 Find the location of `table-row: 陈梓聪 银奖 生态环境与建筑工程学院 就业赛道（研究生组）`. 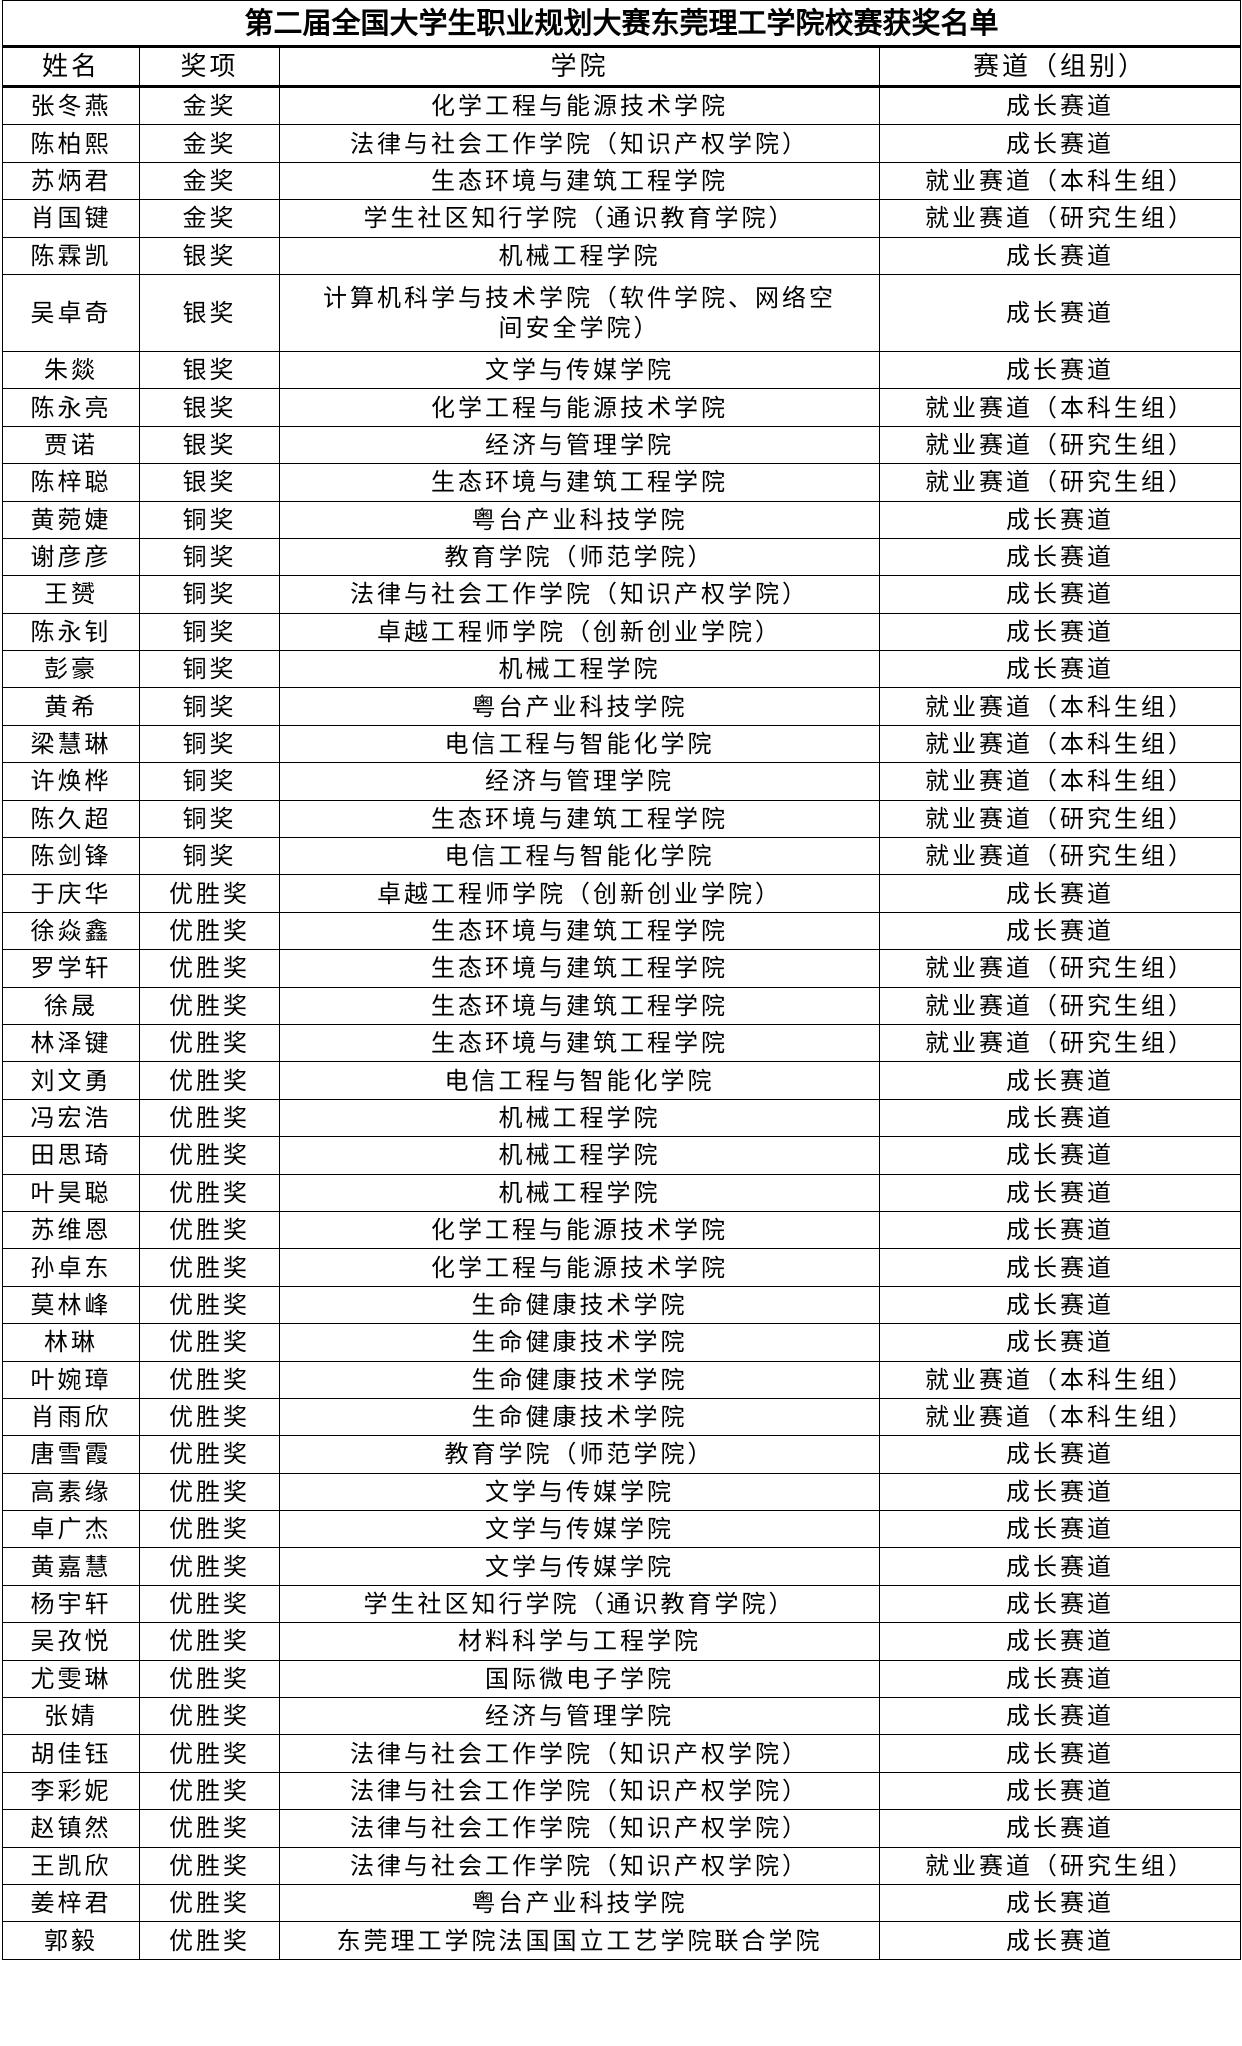

table-row: 陈梓聪 银奖 生态环境与建筑工程学院 就业赛道（研究生组） is located at coordinates (622, 482).